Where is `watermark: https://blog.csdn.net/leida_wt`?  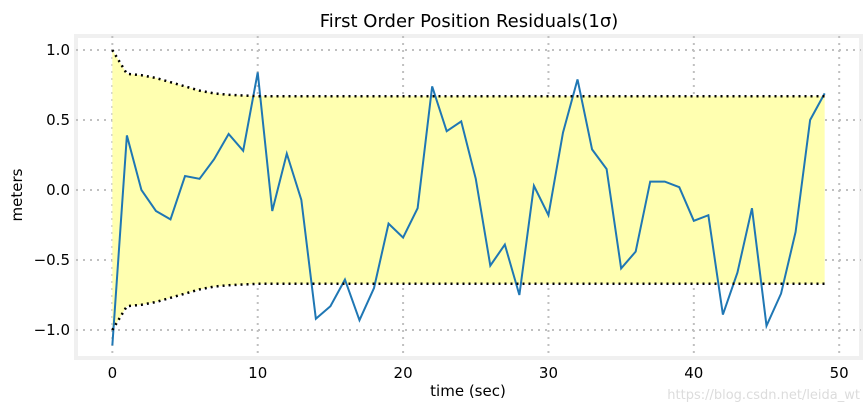
watermark: https://blog.csdn.net/leida_wt is located at coordinates (763, 395).